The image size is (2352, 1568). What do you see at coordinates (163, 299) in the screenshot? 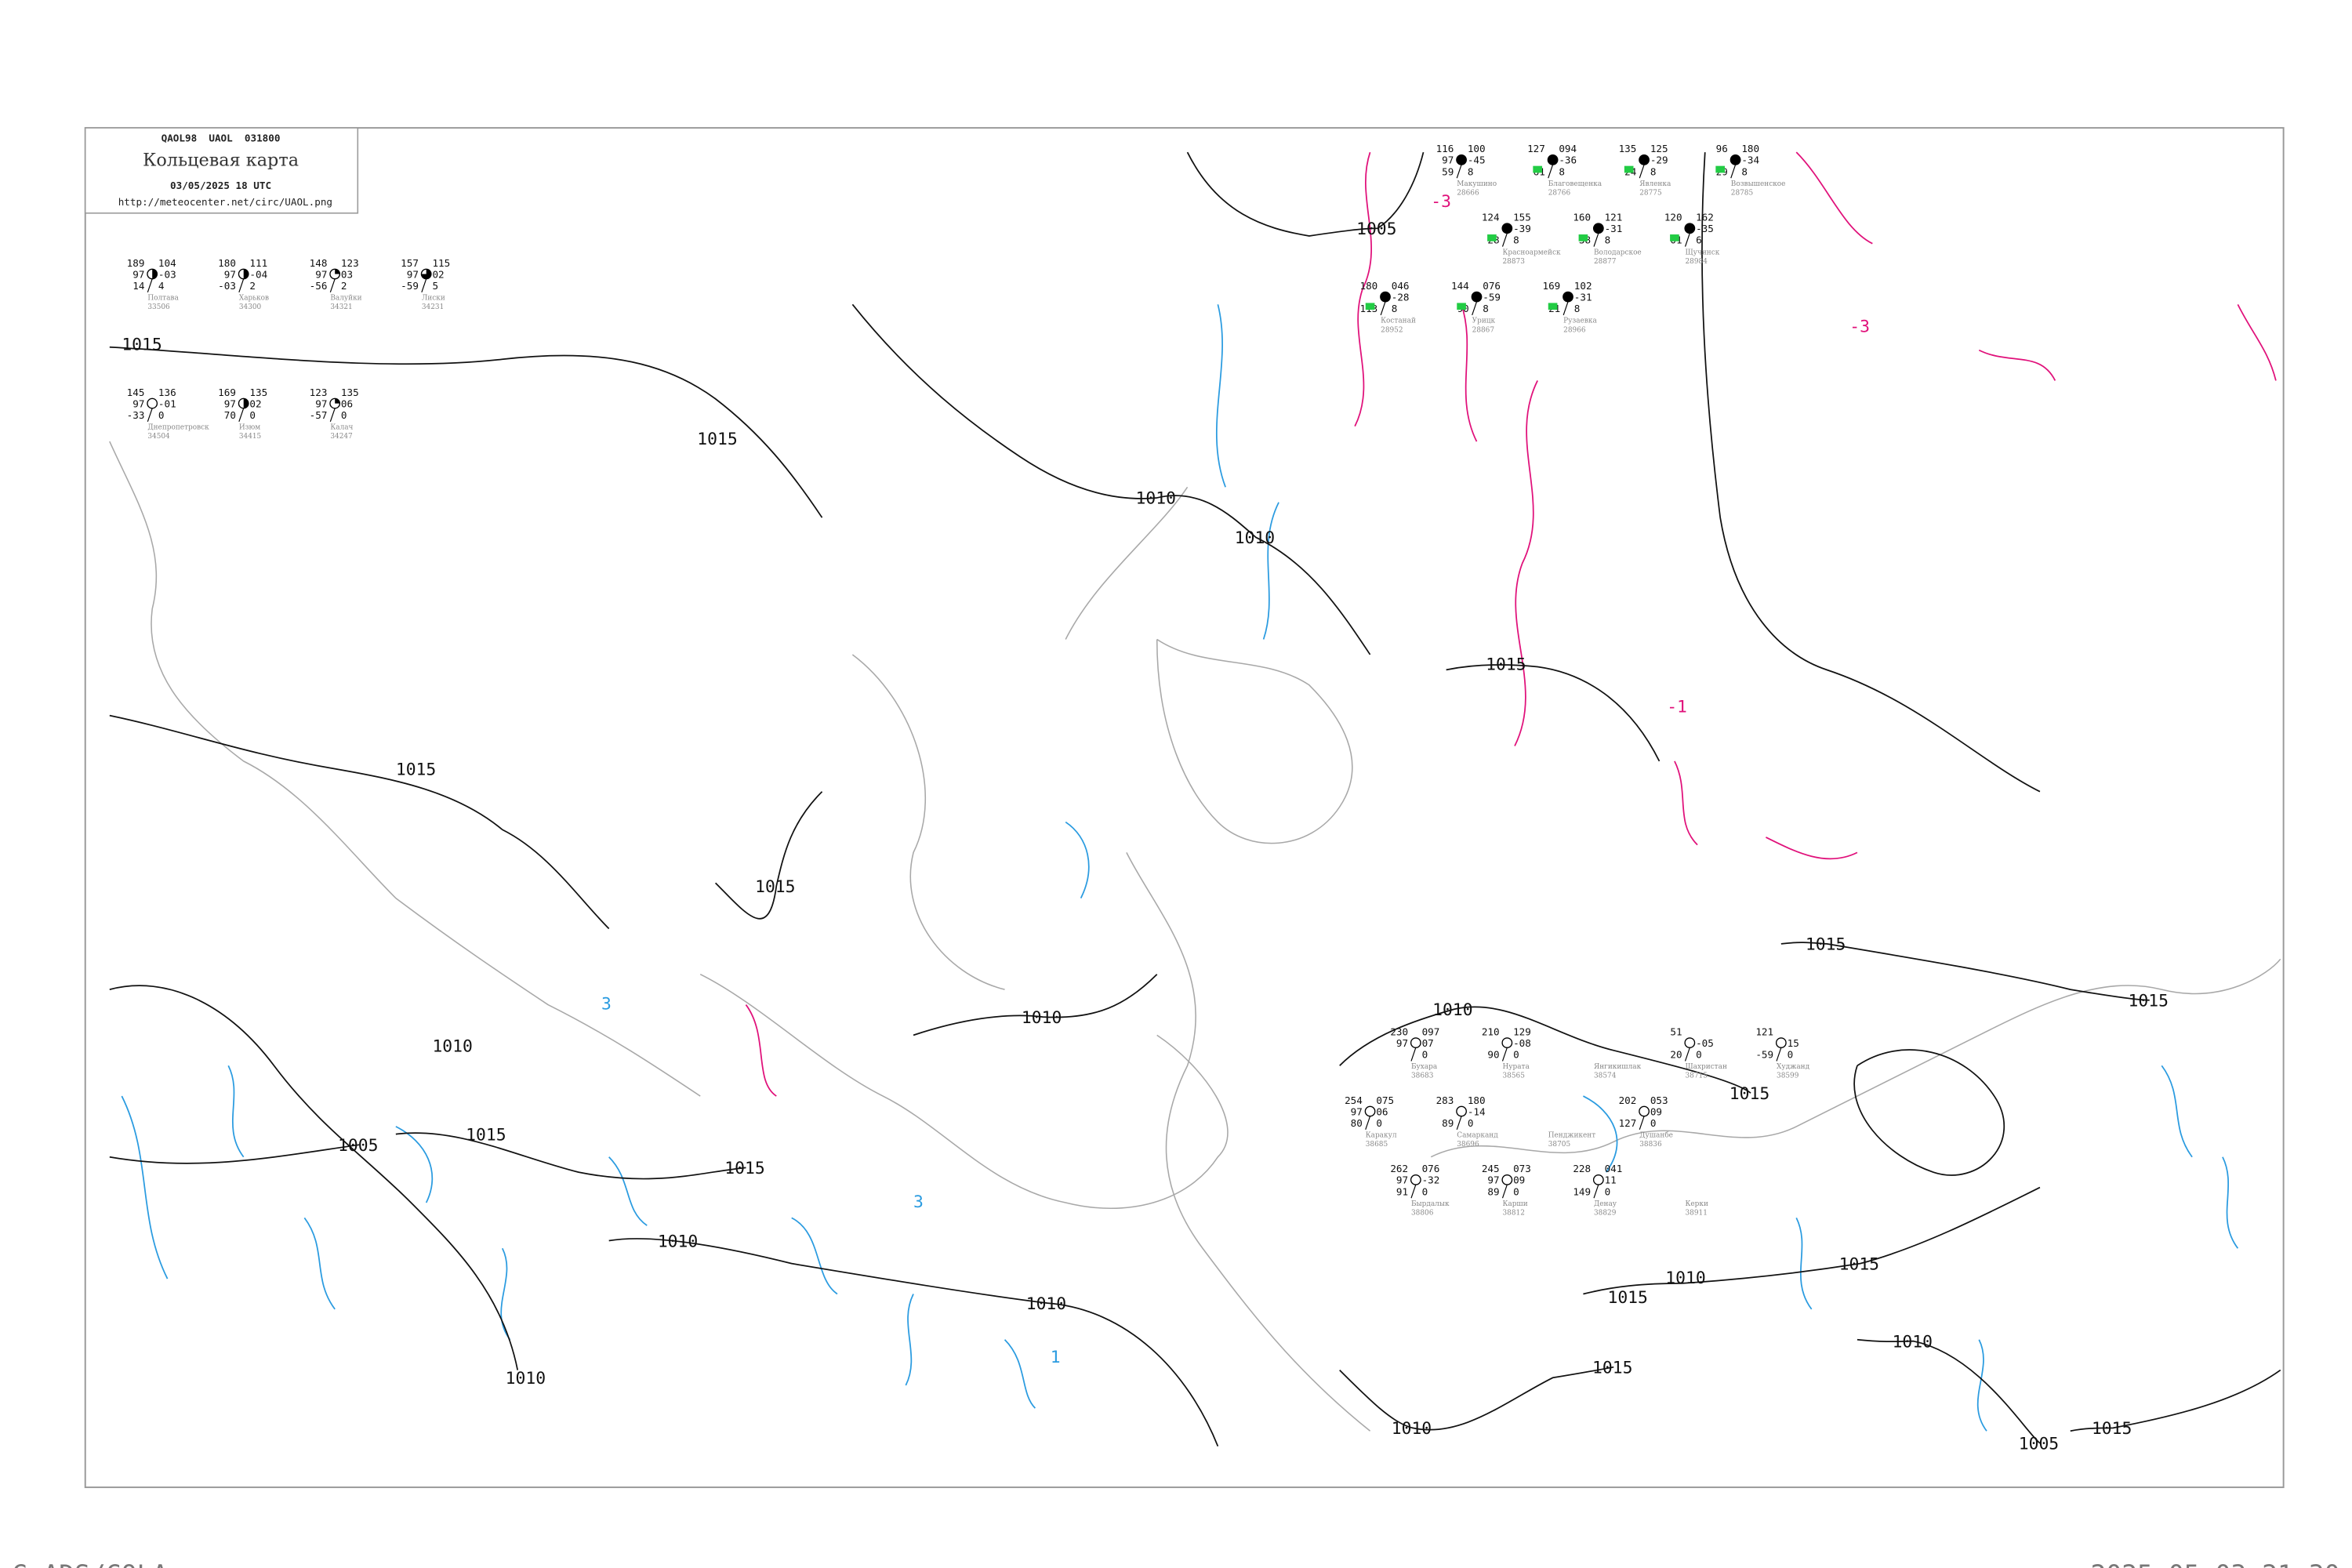
I see `station-name: Полтава` at bounding box center [163, 299].